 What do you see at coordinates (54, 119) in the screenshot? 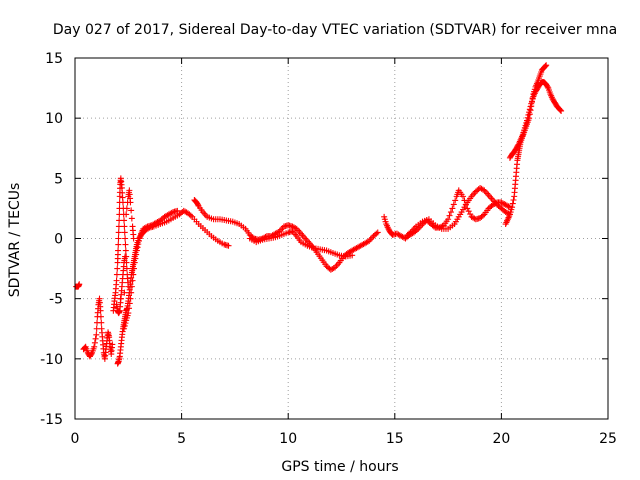
I see `y-tick-label: 10` at bounding box center [54, 119].